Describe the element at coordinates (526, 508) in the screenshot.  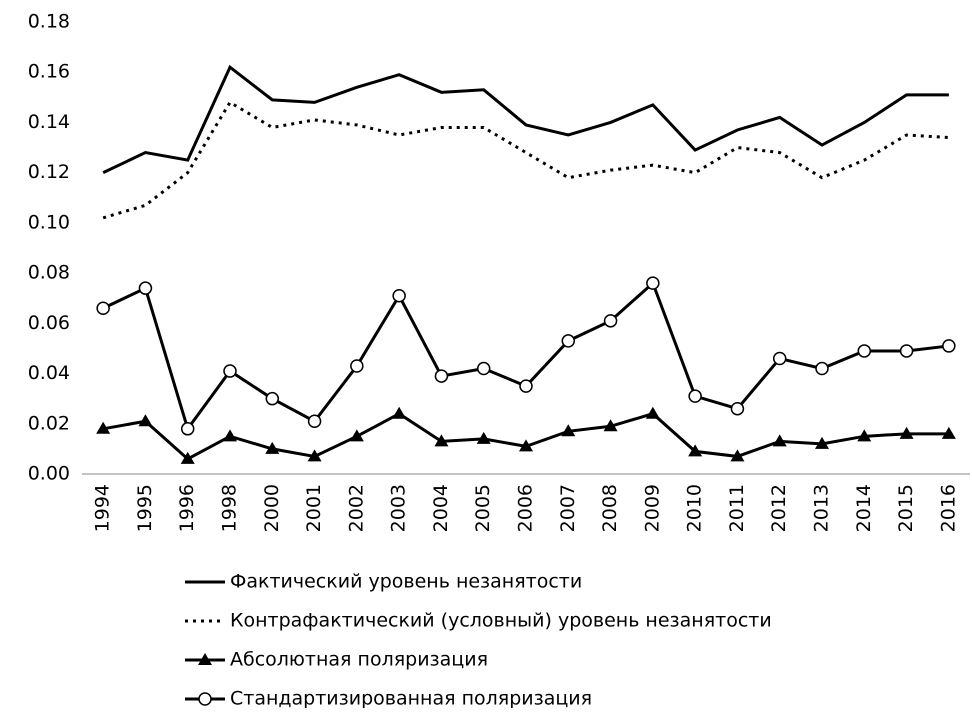
I see `x-tick-label: 2006` at that location.